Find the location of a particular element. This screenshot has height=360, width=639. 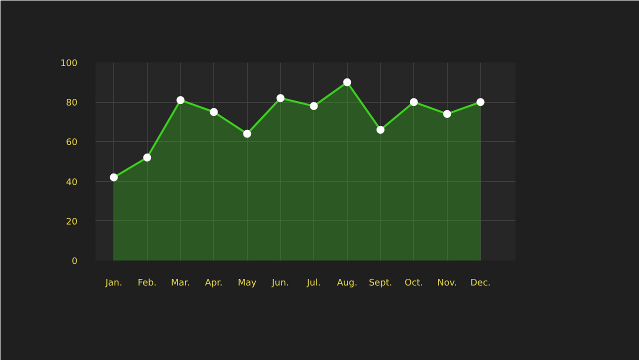

x-tick-label: Oct. is located at coordinates (414, 283).